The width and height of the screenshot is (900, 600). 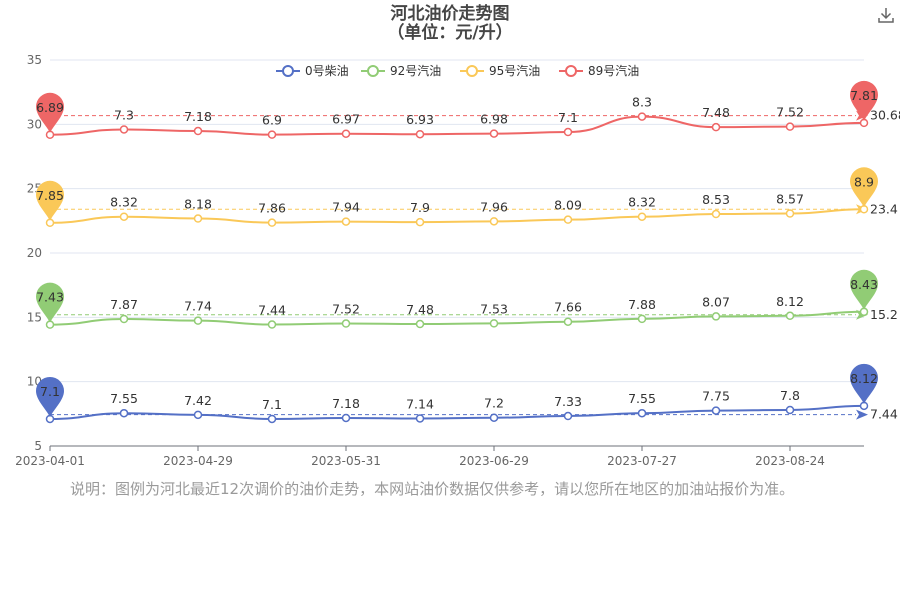 I want to click on average-label: 15.2, so click(x=884, y=314).